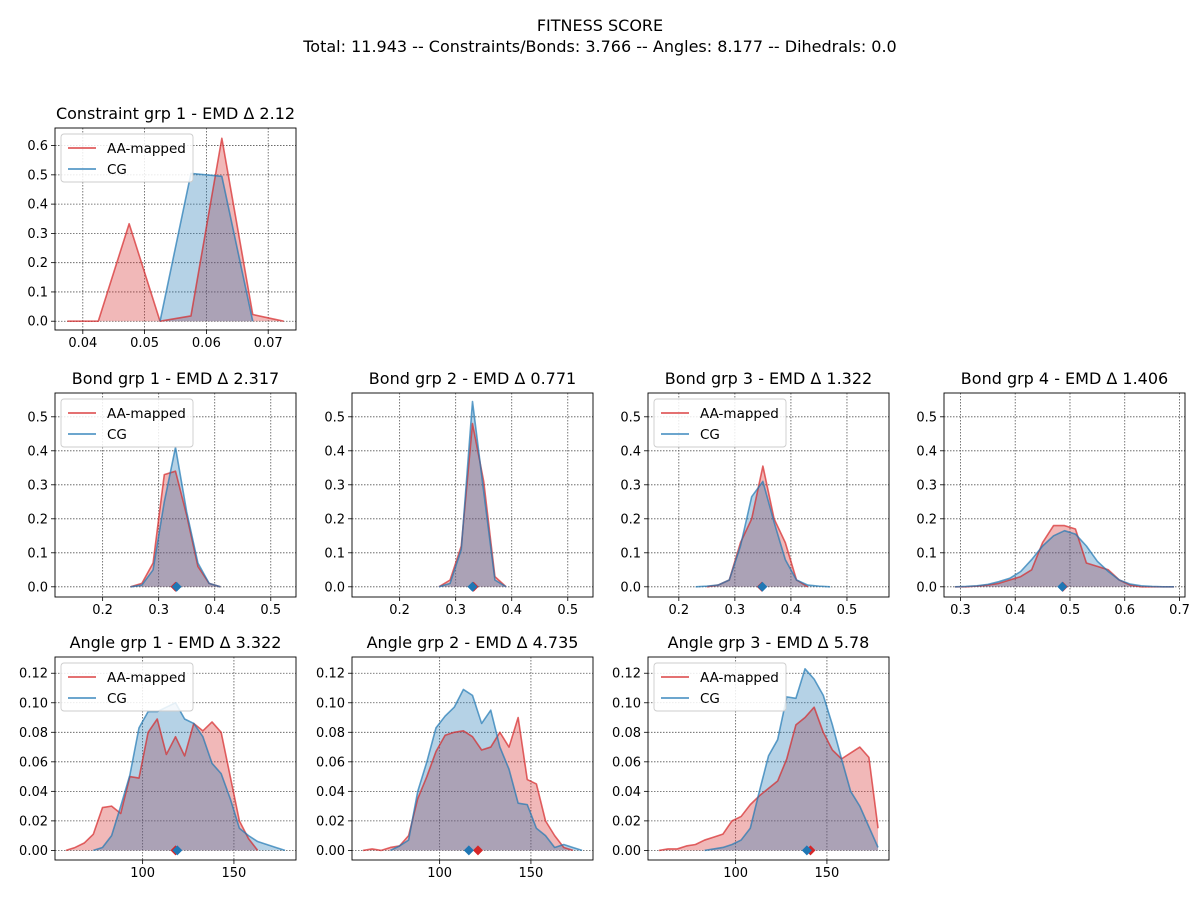 This screenshot has height=900, width=1200. I want to click on x-tick-label: 0.7, so click(1179, 610).